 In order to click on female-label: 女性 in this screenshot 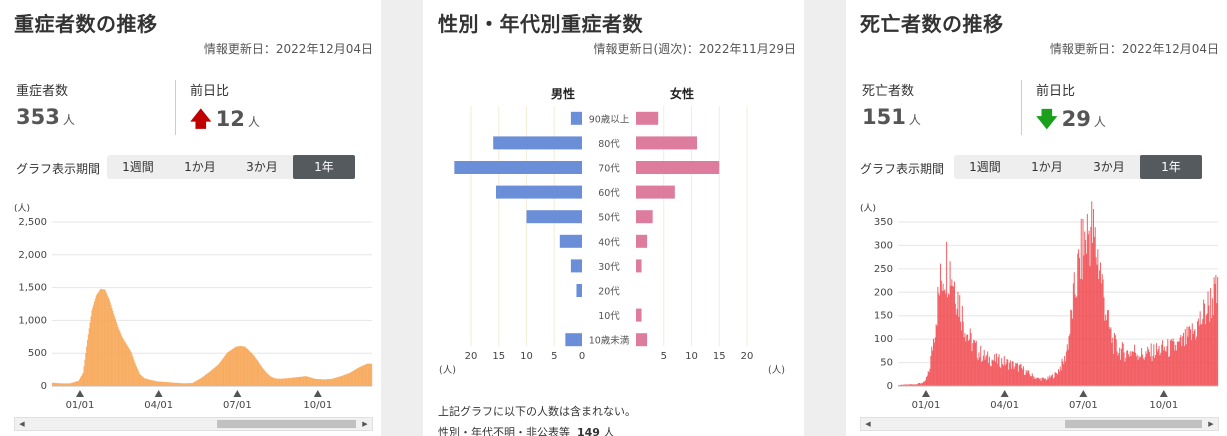, I will do `click(682, 93)`.